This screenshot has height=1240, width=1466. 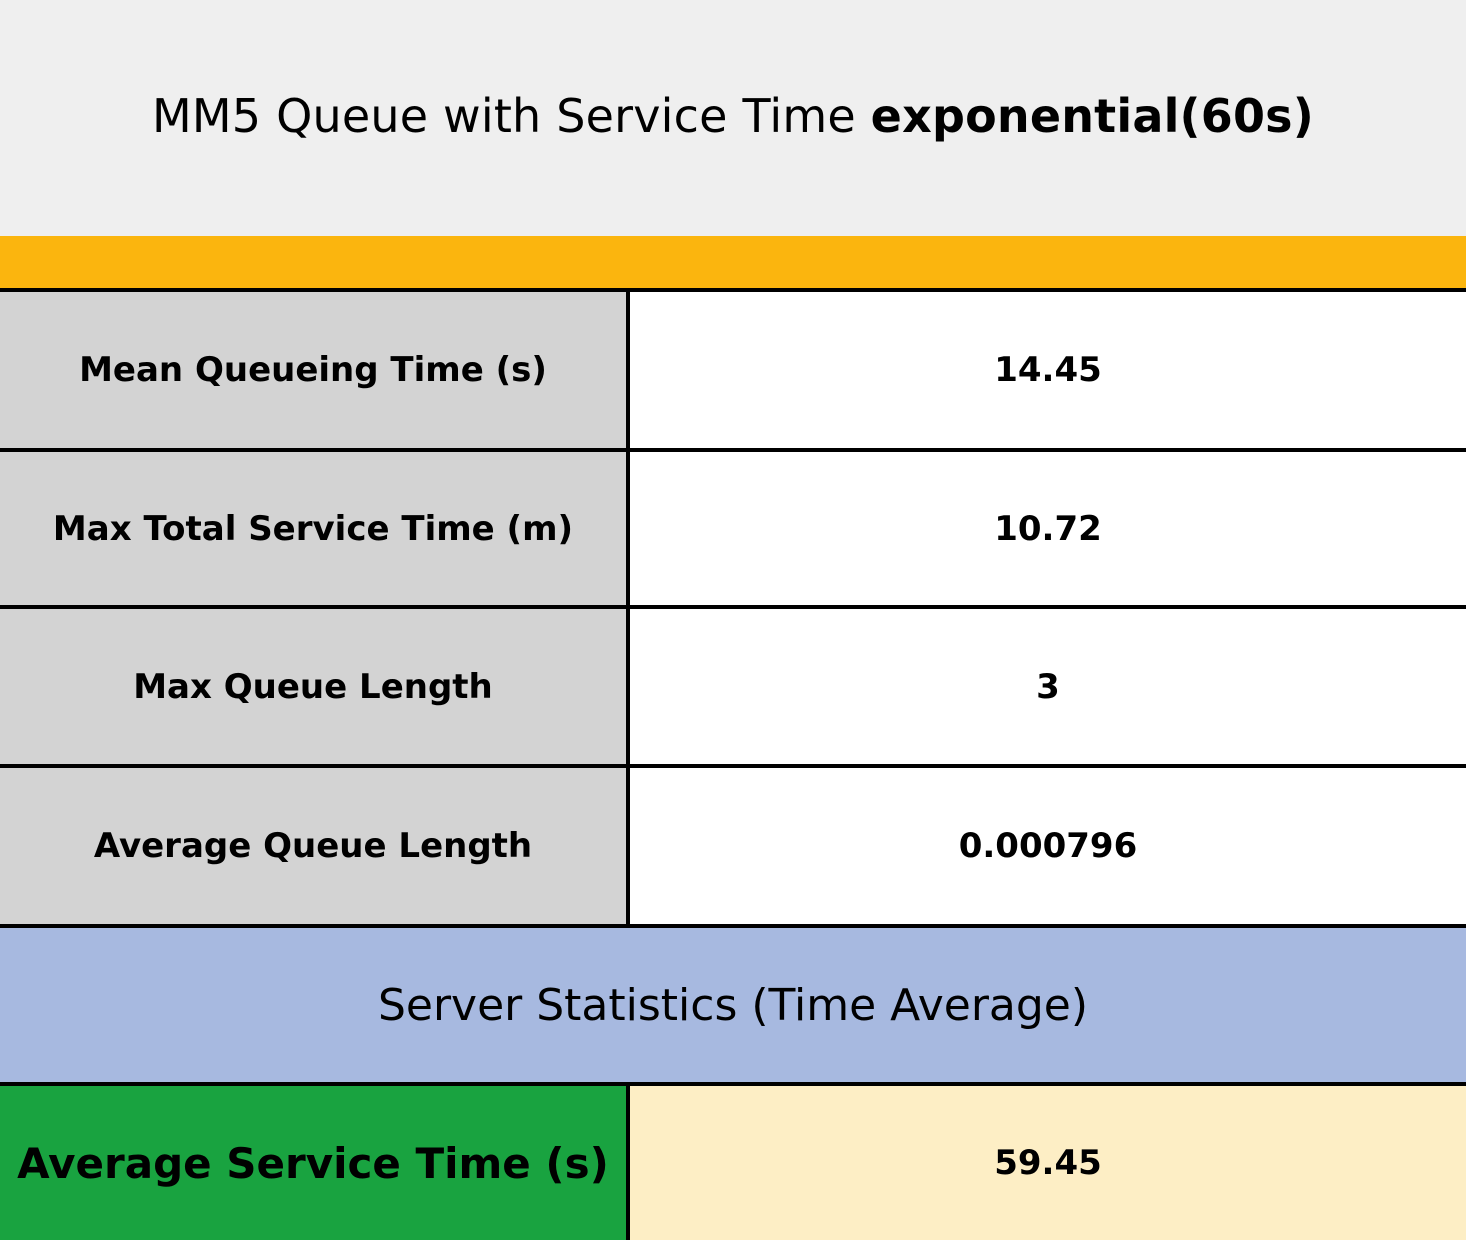 I want to click on row-value-max-queue-length: 3, so click(x=1048, y=686).